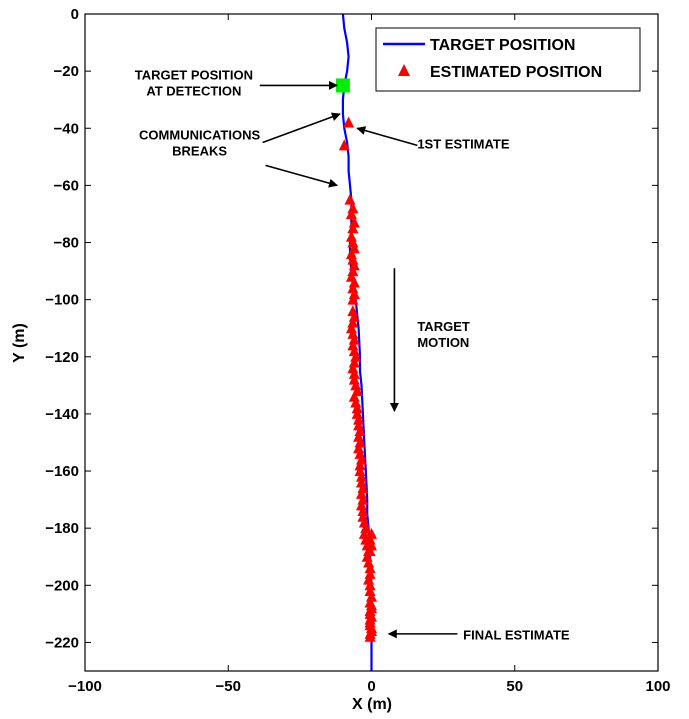 Image resolution: width=689 pixels, height=719 pixels. What do you see at coordinates (62, 414) in the screenshot?
I see `y-tick-label: −140` at bounding box center [62, 414].